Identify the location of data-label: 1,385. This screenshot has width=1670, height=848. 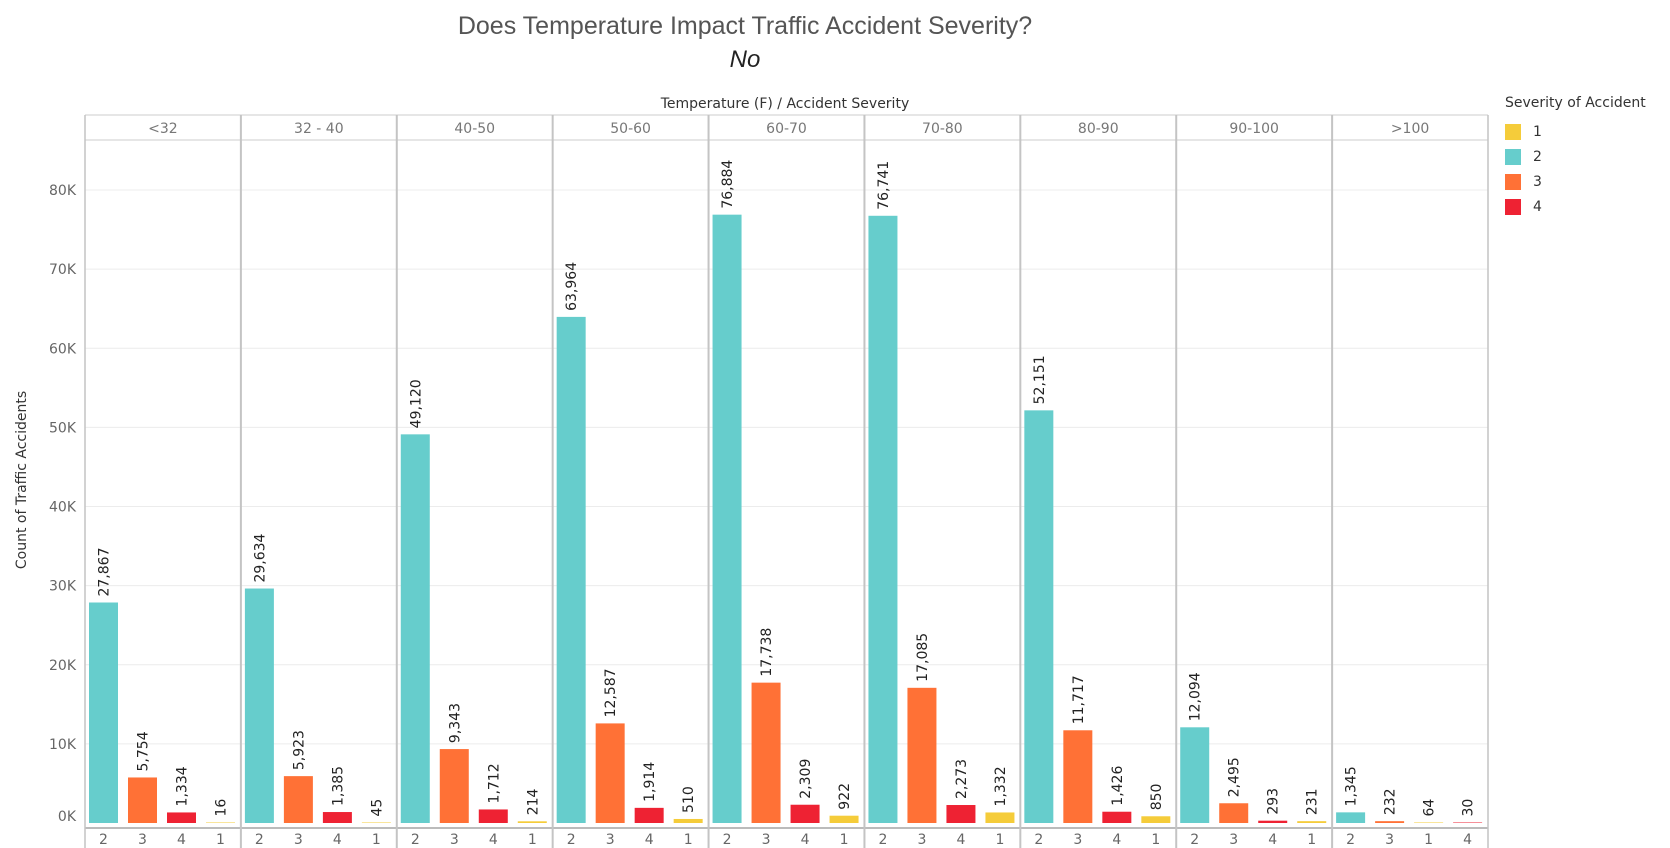
(338, 786).